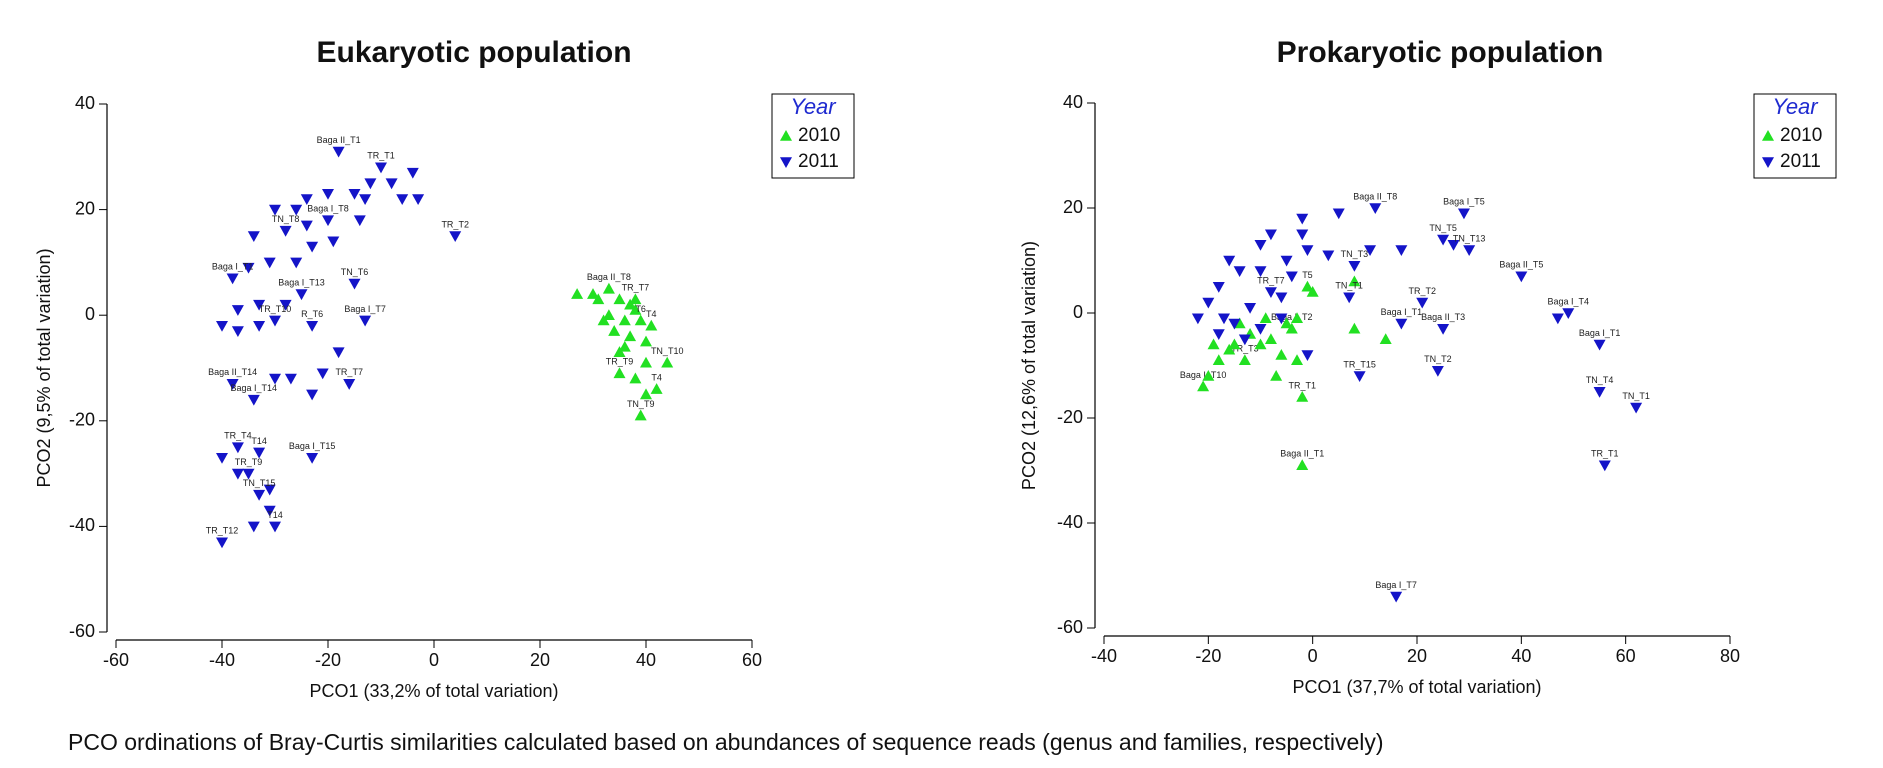 This screenshot has width=1883, height=768. What do you see at coordinates (1417, 656) in the screenshot?
I see `x-tick-label: 20` at bounding box center [1417, 656].